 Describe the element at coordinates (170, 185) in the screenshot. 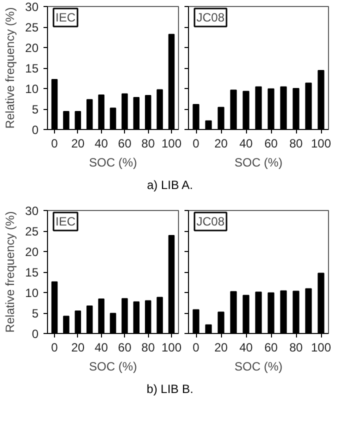

I see `text: a) LIB A.` at that location.